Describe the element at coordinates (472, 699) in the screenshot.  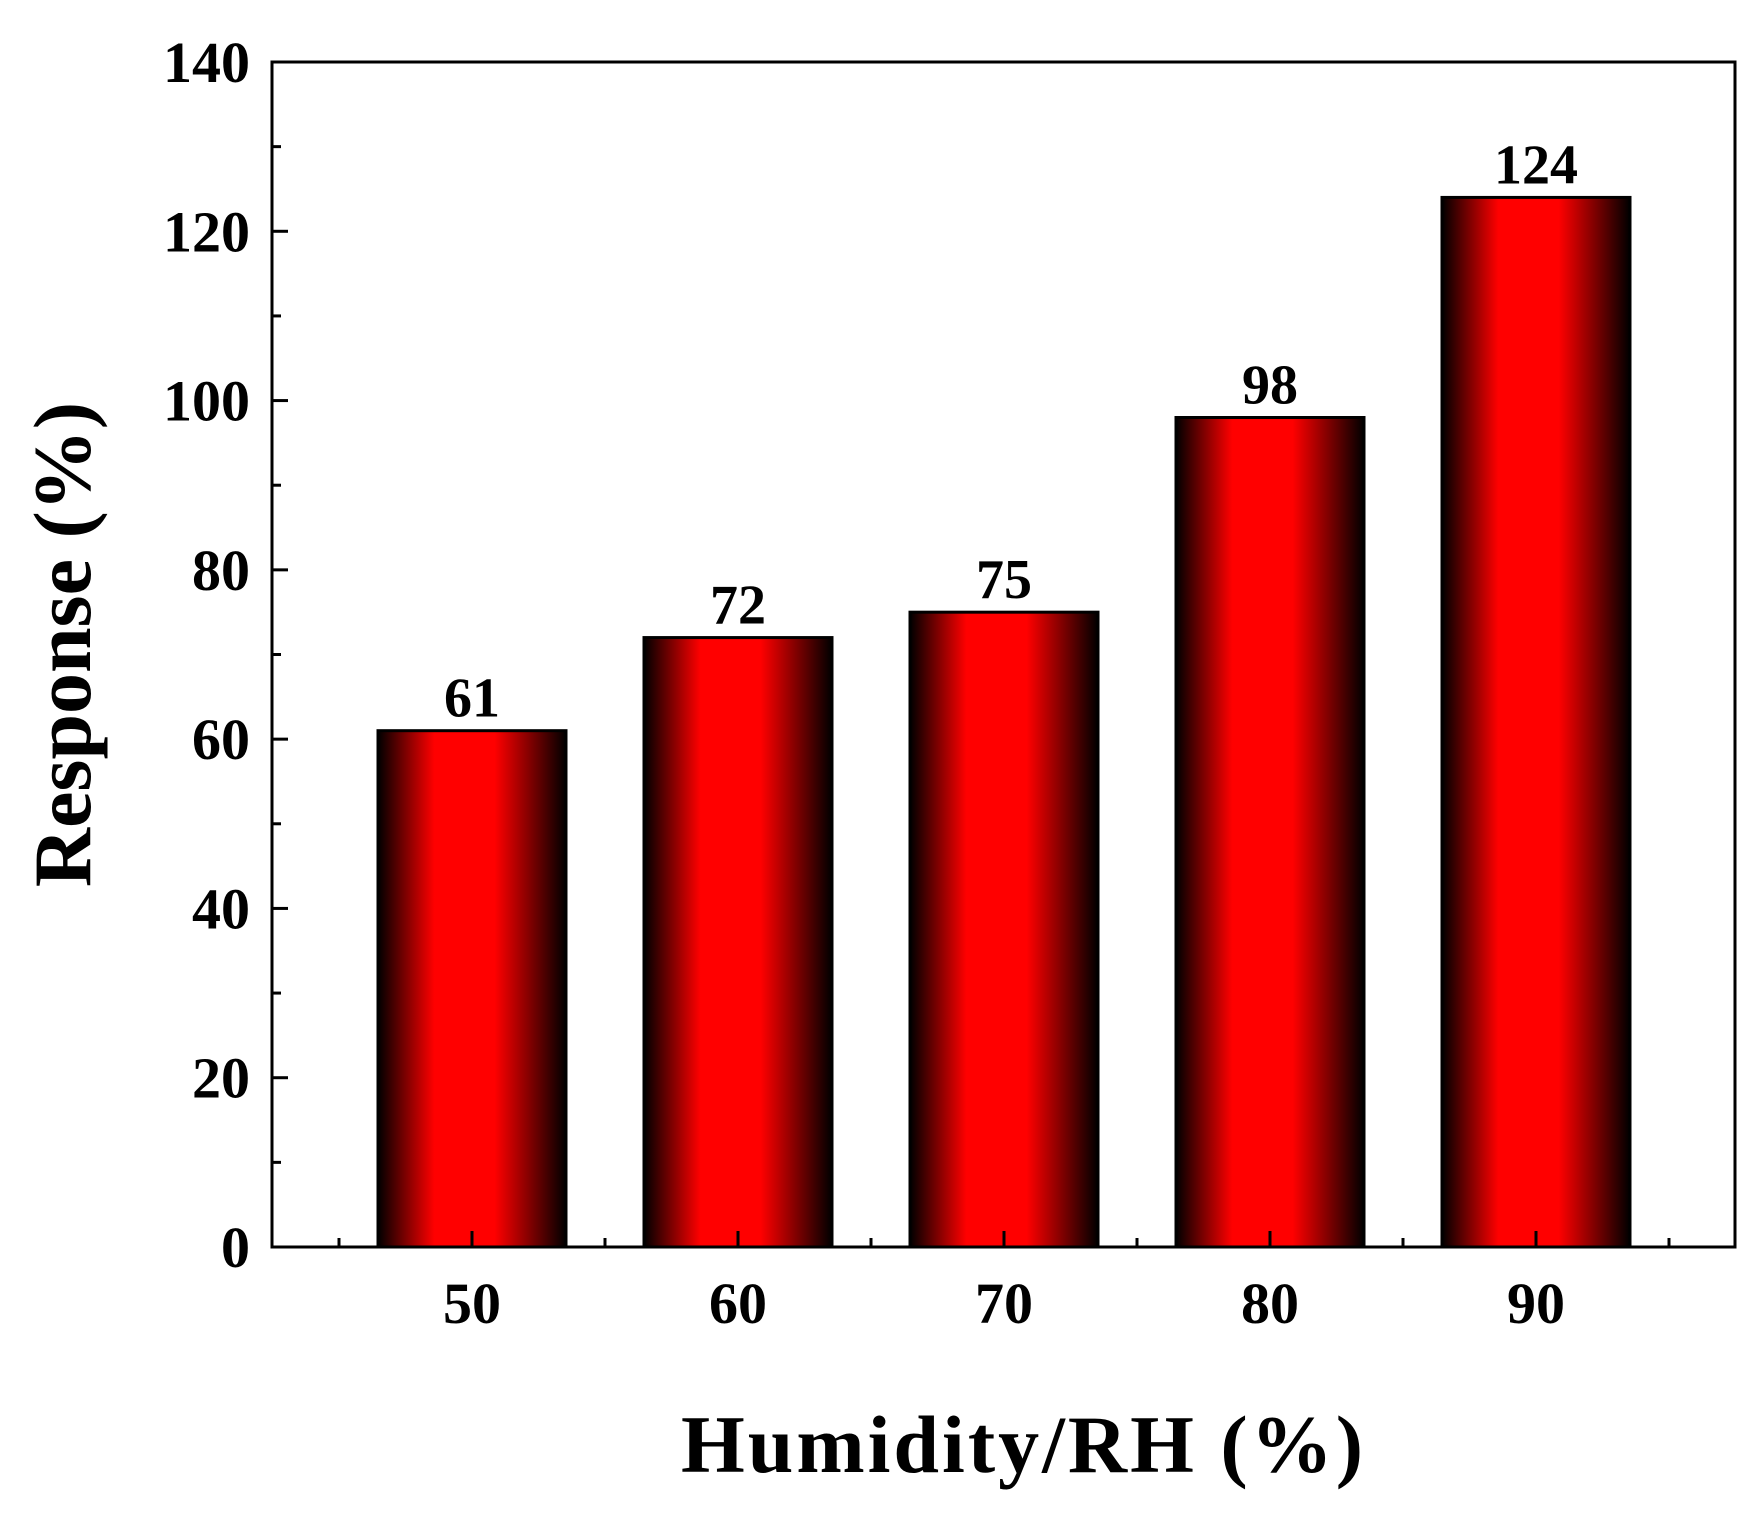
I see `value-label: 61` at that location.